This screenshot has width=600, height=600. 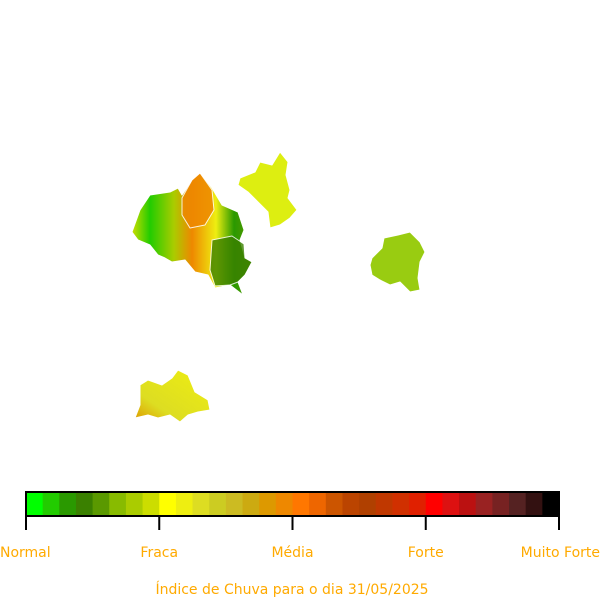 I want to click on colorbar-label: Forte, so click(x=426, y=553).